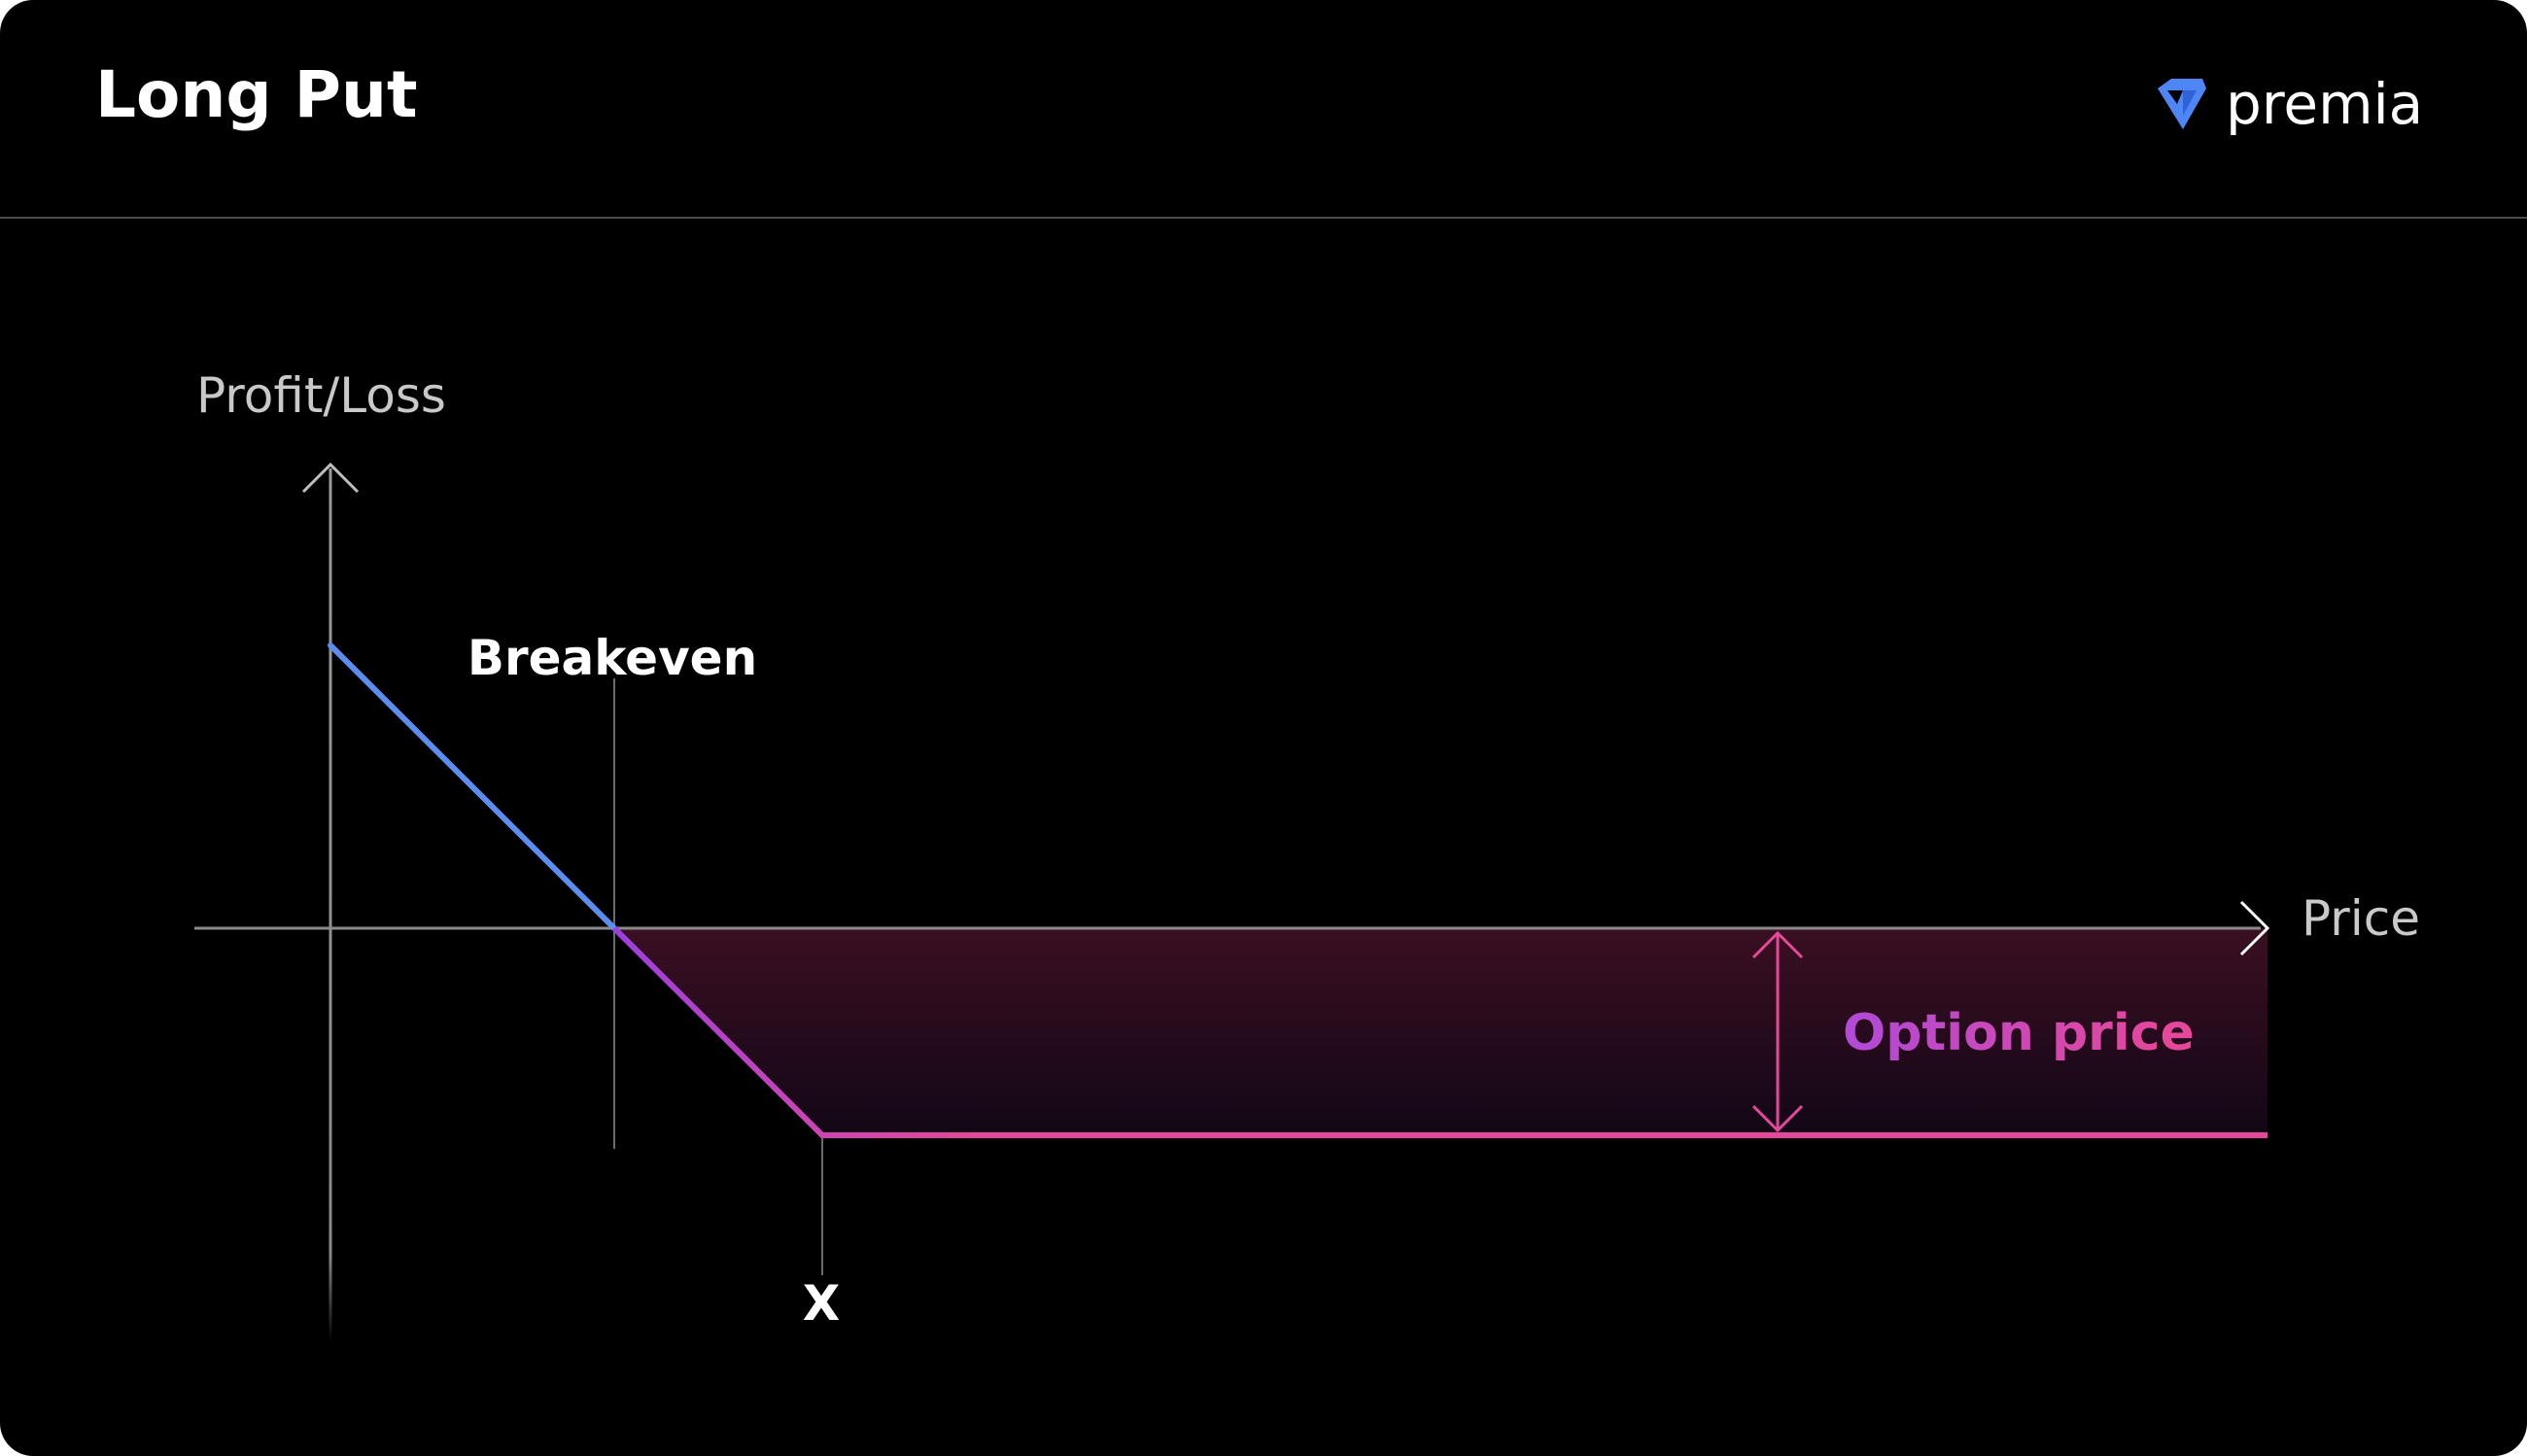 Image resolution: width=2527 pixels, height=1456 pixels. Describe the element at coordinates (822, 1303) in the screenshot. I see `strike-label: X` at that location.